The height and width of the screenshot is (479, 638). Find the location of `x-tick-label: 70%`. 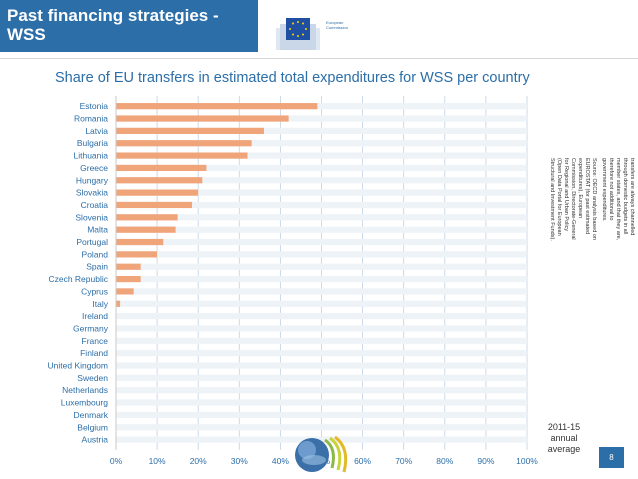

x-tick-label: 70% is located at coordinates (403, 461).